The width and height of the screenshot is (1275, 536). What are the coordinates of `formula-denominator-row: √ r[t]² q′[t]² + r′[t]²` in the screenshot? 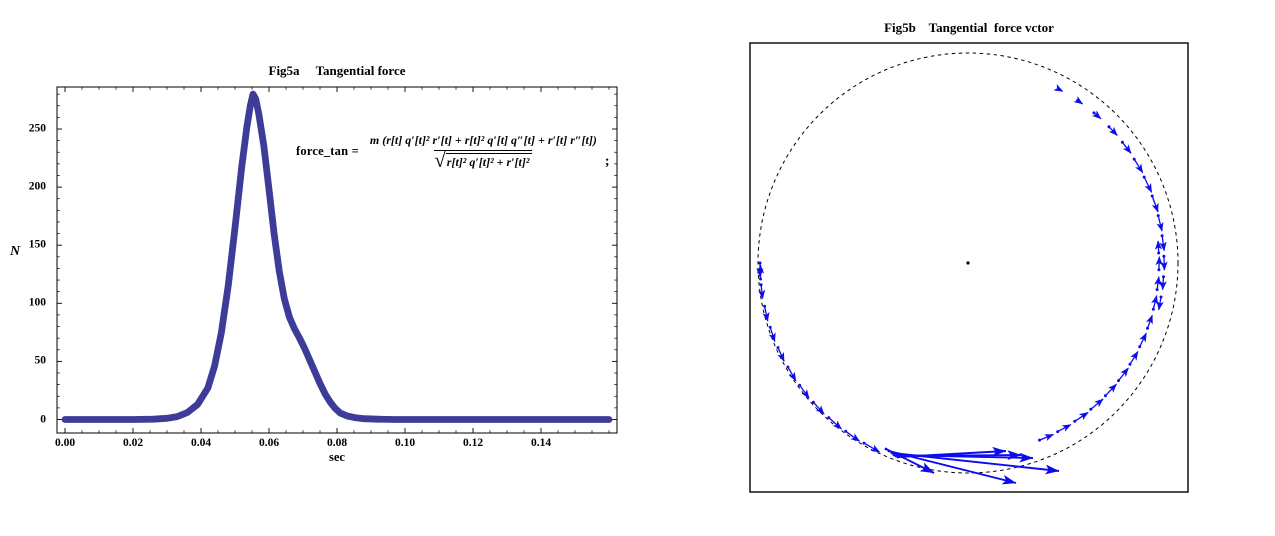 It's located at (483, 160).